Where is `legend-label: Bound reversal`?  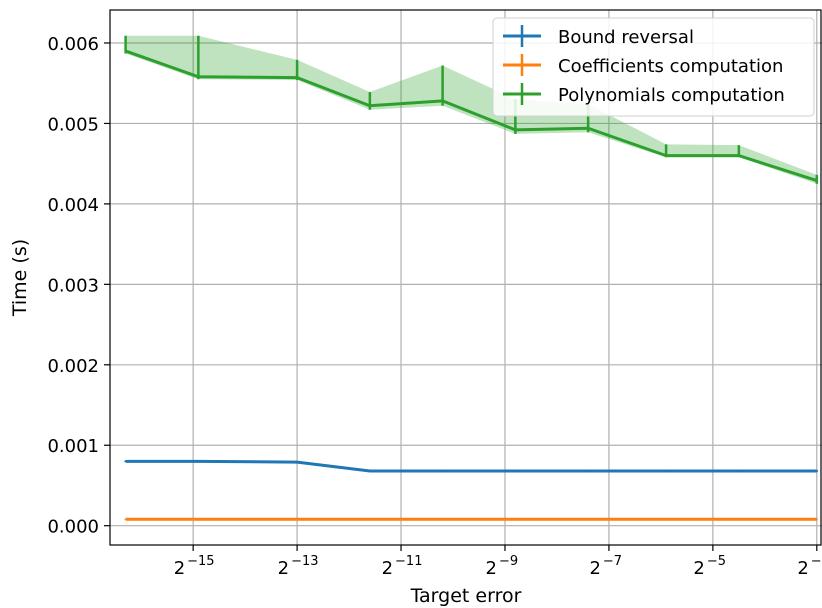 legend-label: Bound reversal is located at coordinates (626, 37).